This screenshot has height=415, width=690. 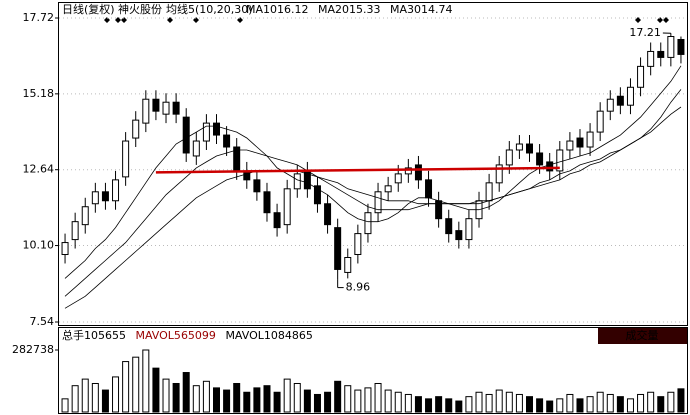 I want to click on ma-legend: MA1016.12 MA2015.33 MA3014.74, so click(x=349, y=9).